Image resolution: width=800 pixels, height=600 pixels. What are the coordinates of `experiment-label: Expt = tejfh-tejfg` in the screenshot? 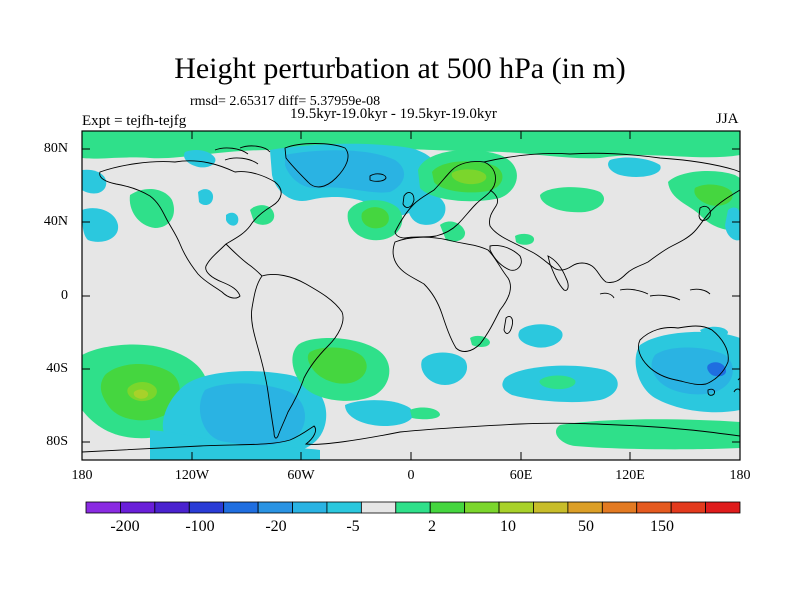 It's located at (134, 121).